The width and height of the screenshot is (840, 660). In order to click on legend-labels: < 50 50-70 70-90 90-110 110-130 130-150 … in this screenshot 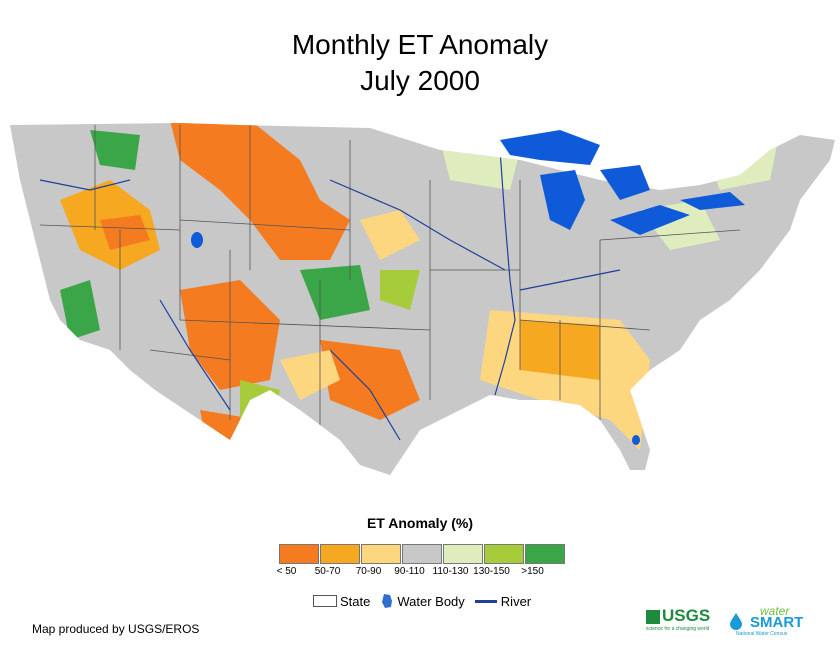, I will do `click(409, 571)`.